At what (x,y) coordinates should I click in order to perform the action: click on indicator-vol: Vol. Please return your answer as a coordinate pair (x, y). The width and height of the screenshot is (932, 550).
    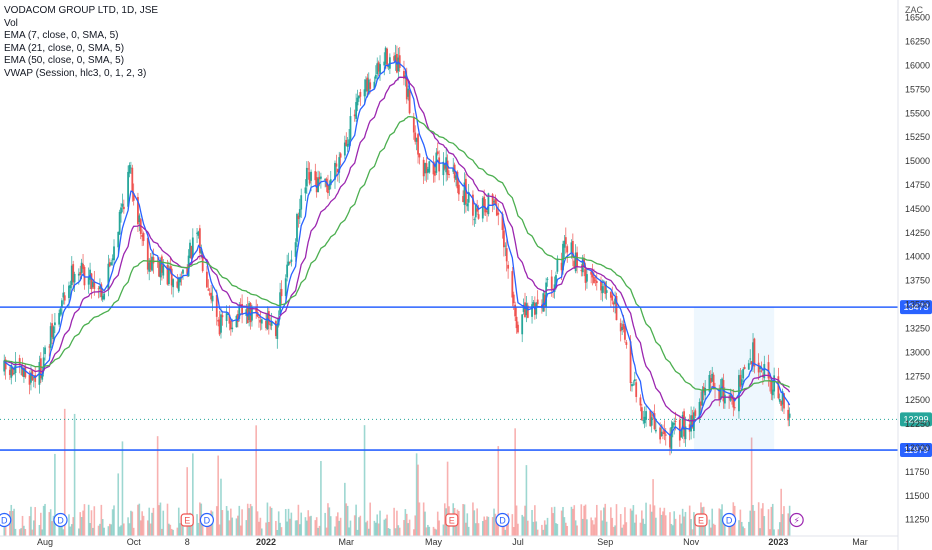
    Looking at the image, I should click on (11, 23).